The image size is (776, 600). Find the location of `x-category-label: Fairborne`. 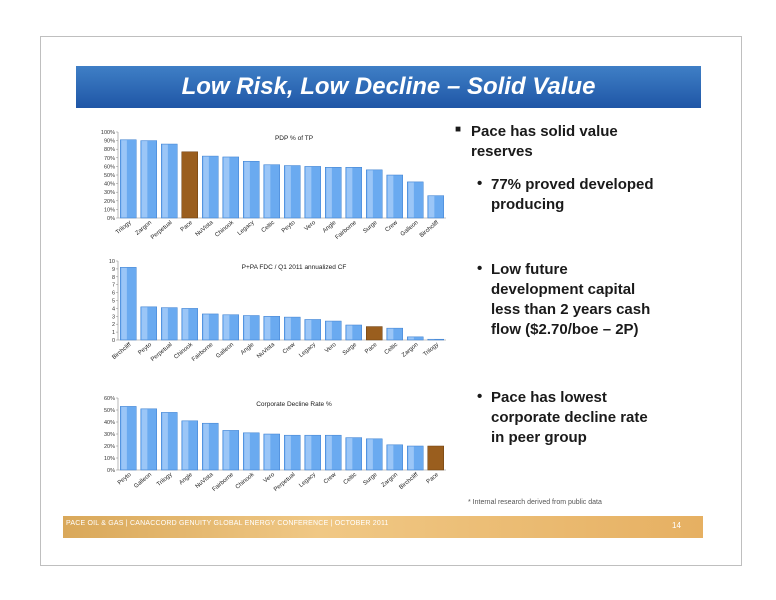

x-category-label: Fairborne is located at coordinates (224, 483).